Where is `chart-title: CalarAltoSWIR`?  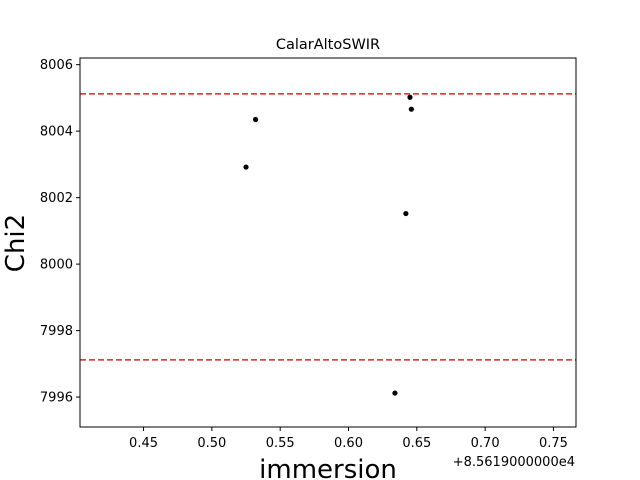 chart-title: CalarAltoSWIR is located at coordinates (328, 45).